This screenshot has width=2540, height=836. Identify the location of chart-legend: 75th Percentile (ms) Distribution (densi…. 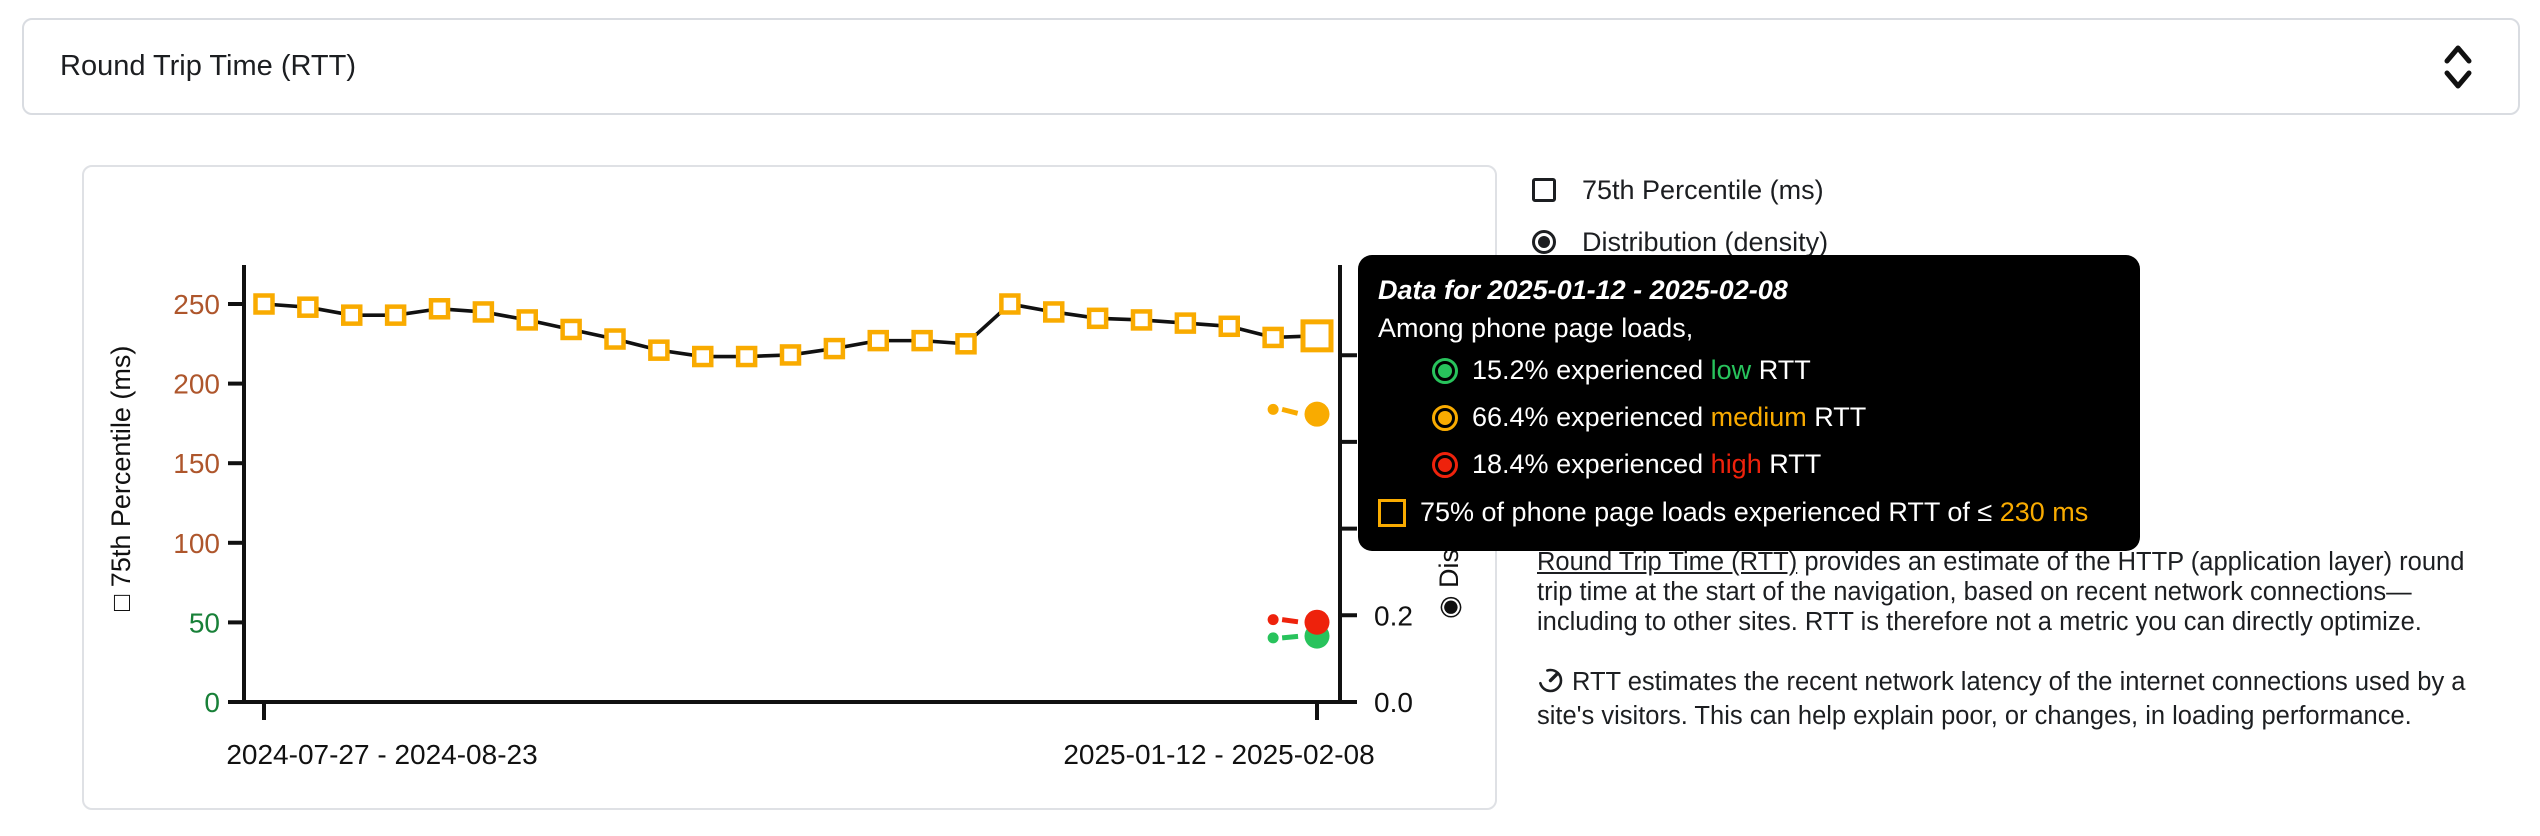
(1680, 216).